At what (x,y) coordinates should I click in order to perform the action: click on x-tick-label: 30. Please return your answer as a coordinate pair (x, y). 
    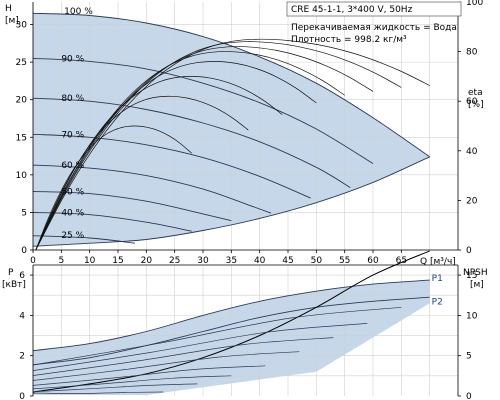
    Looking at the image, I should click on (203, 261).